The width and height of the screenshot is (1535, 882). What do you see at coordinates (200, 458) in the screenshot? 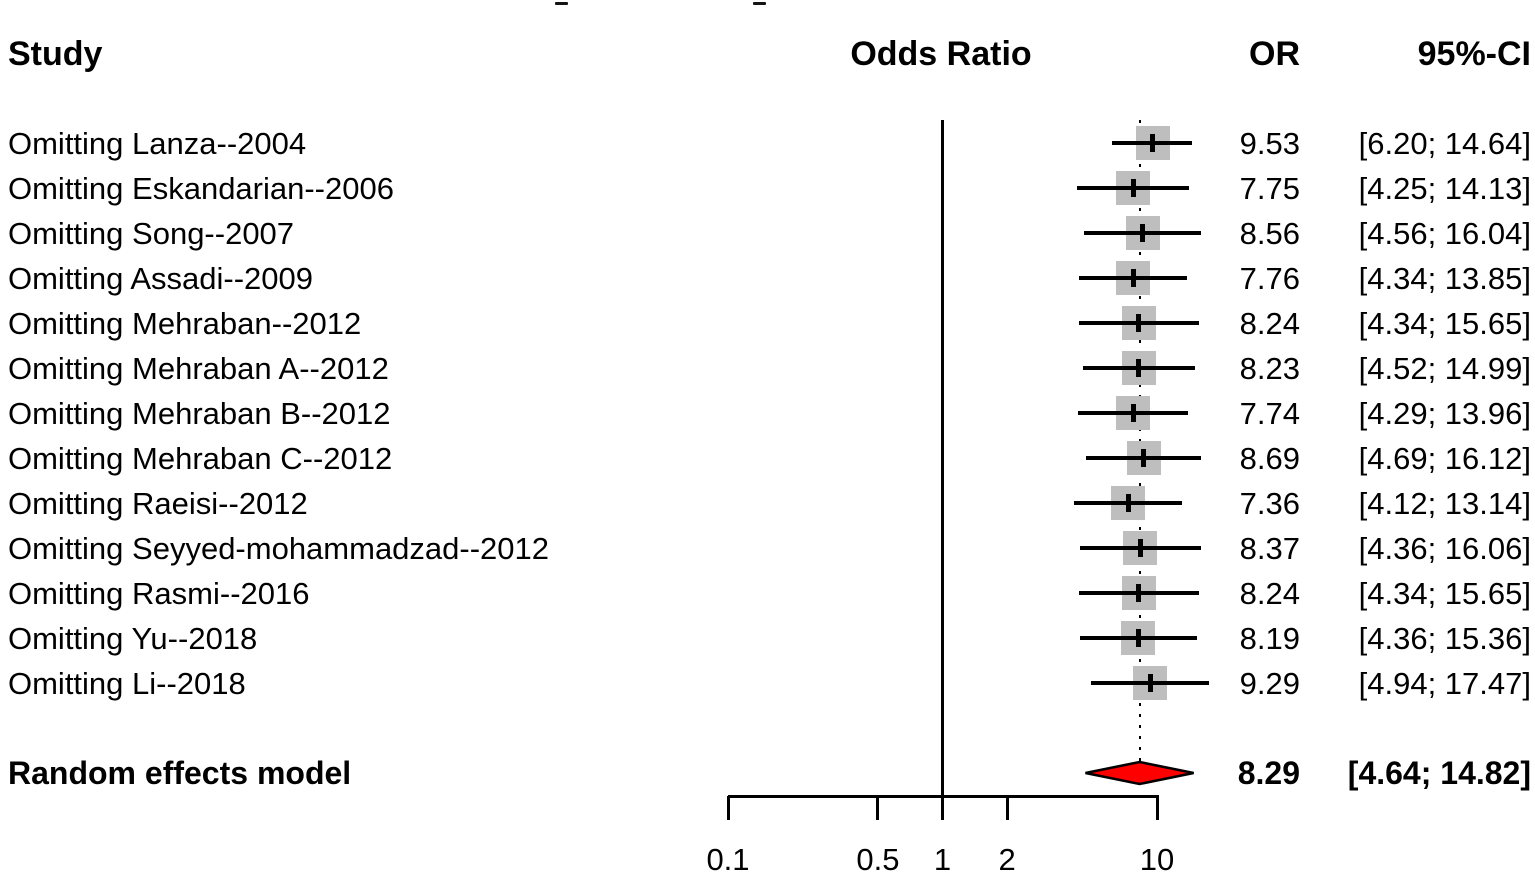
I see `study-label: Omitting Mehraban C--2012` at bounding box center [200, 458].